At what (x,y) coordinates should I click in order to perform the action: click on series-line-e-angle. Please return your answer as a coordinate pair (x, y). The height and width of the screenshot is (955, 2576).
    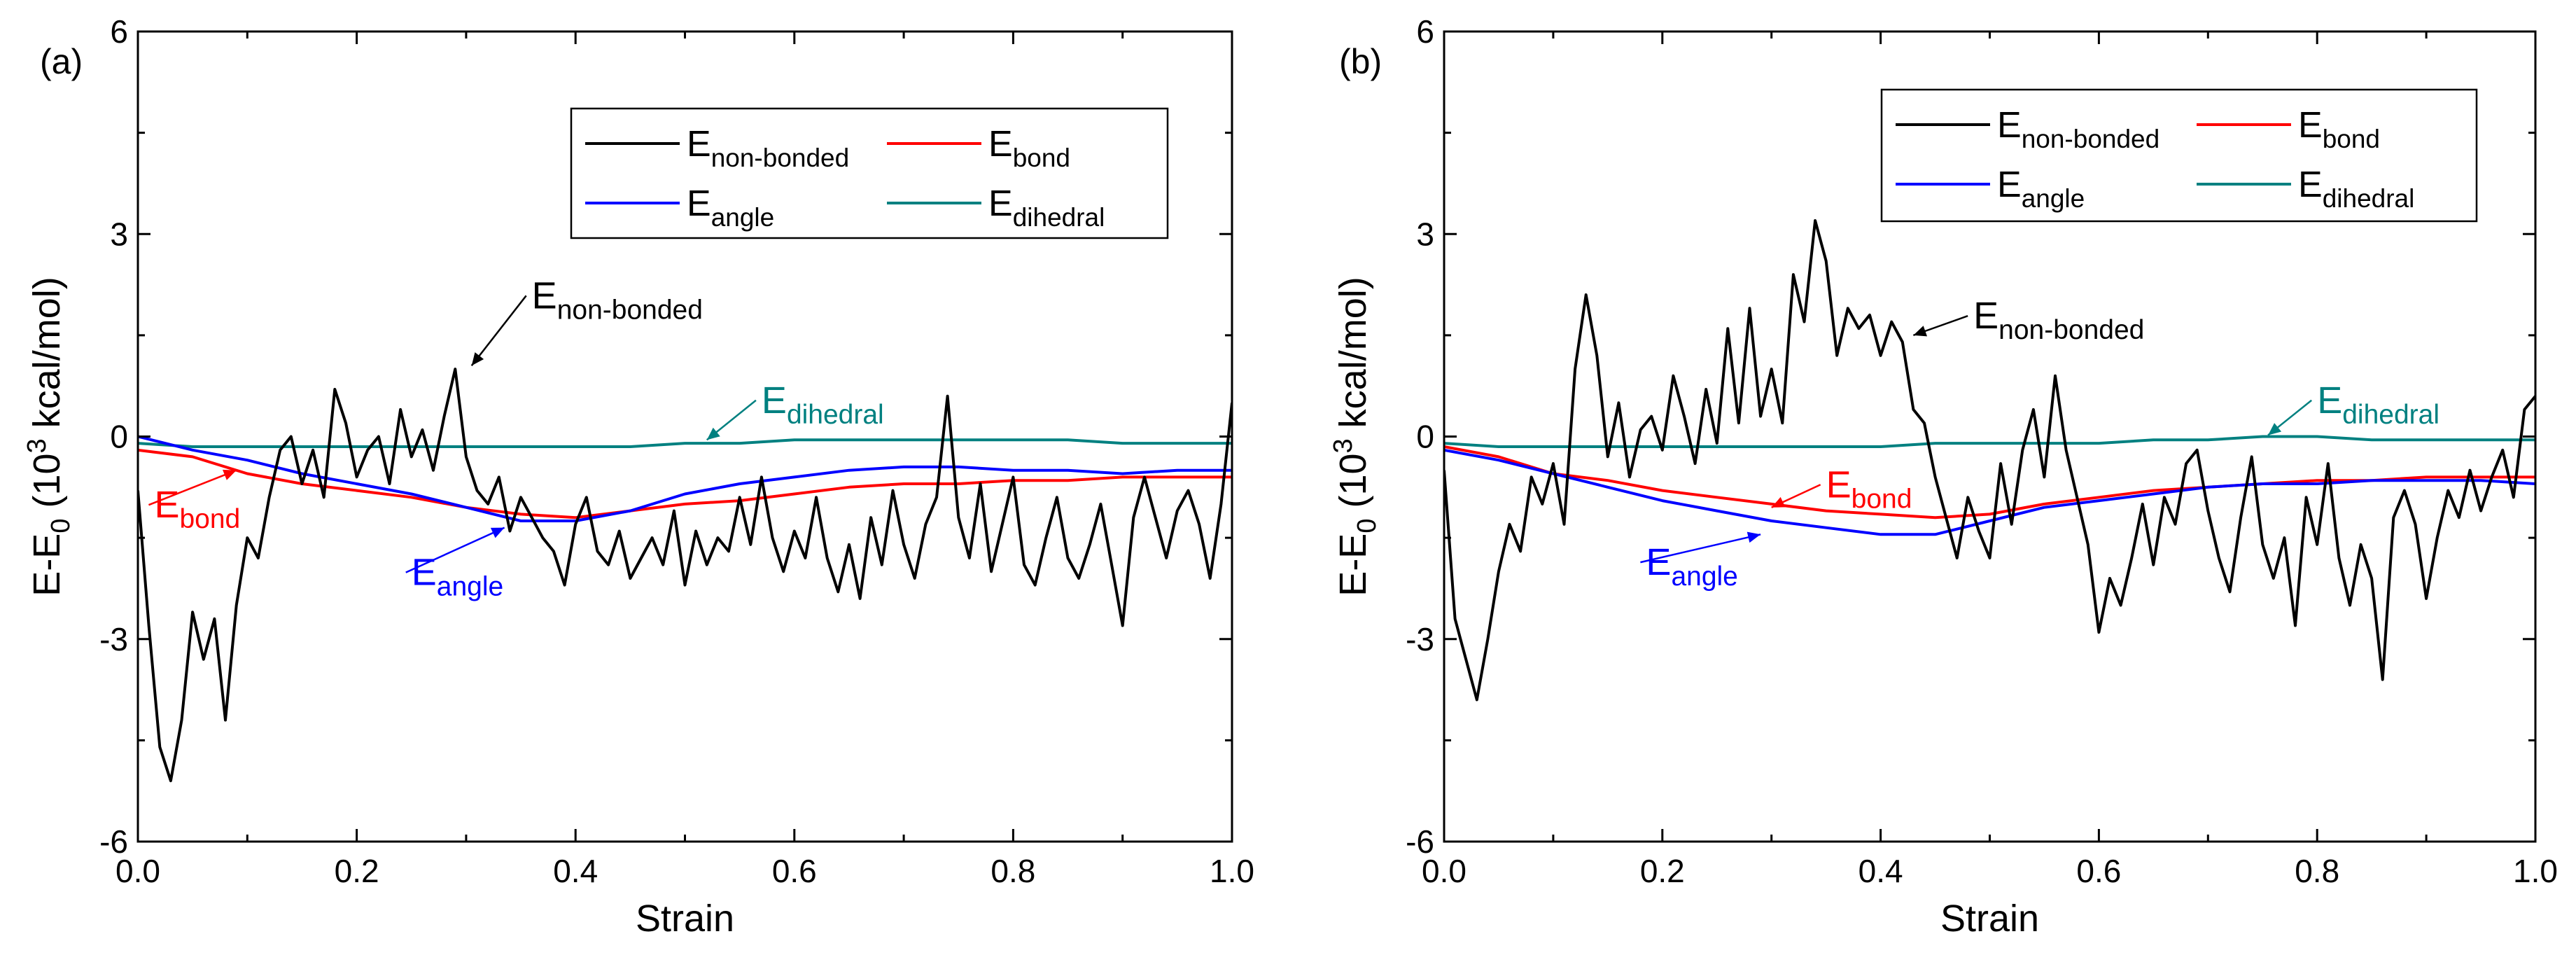
    Looking at the image, I should click on (1989, 492).